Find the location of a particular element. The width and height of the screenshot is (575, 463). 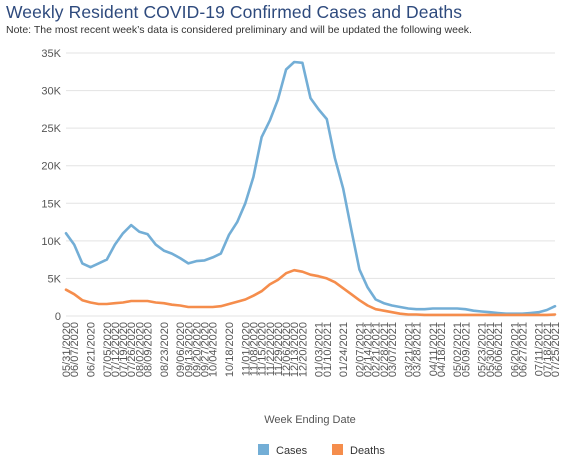

x-tick-label: 10/18/2020 is located at coordinates (230, 349).